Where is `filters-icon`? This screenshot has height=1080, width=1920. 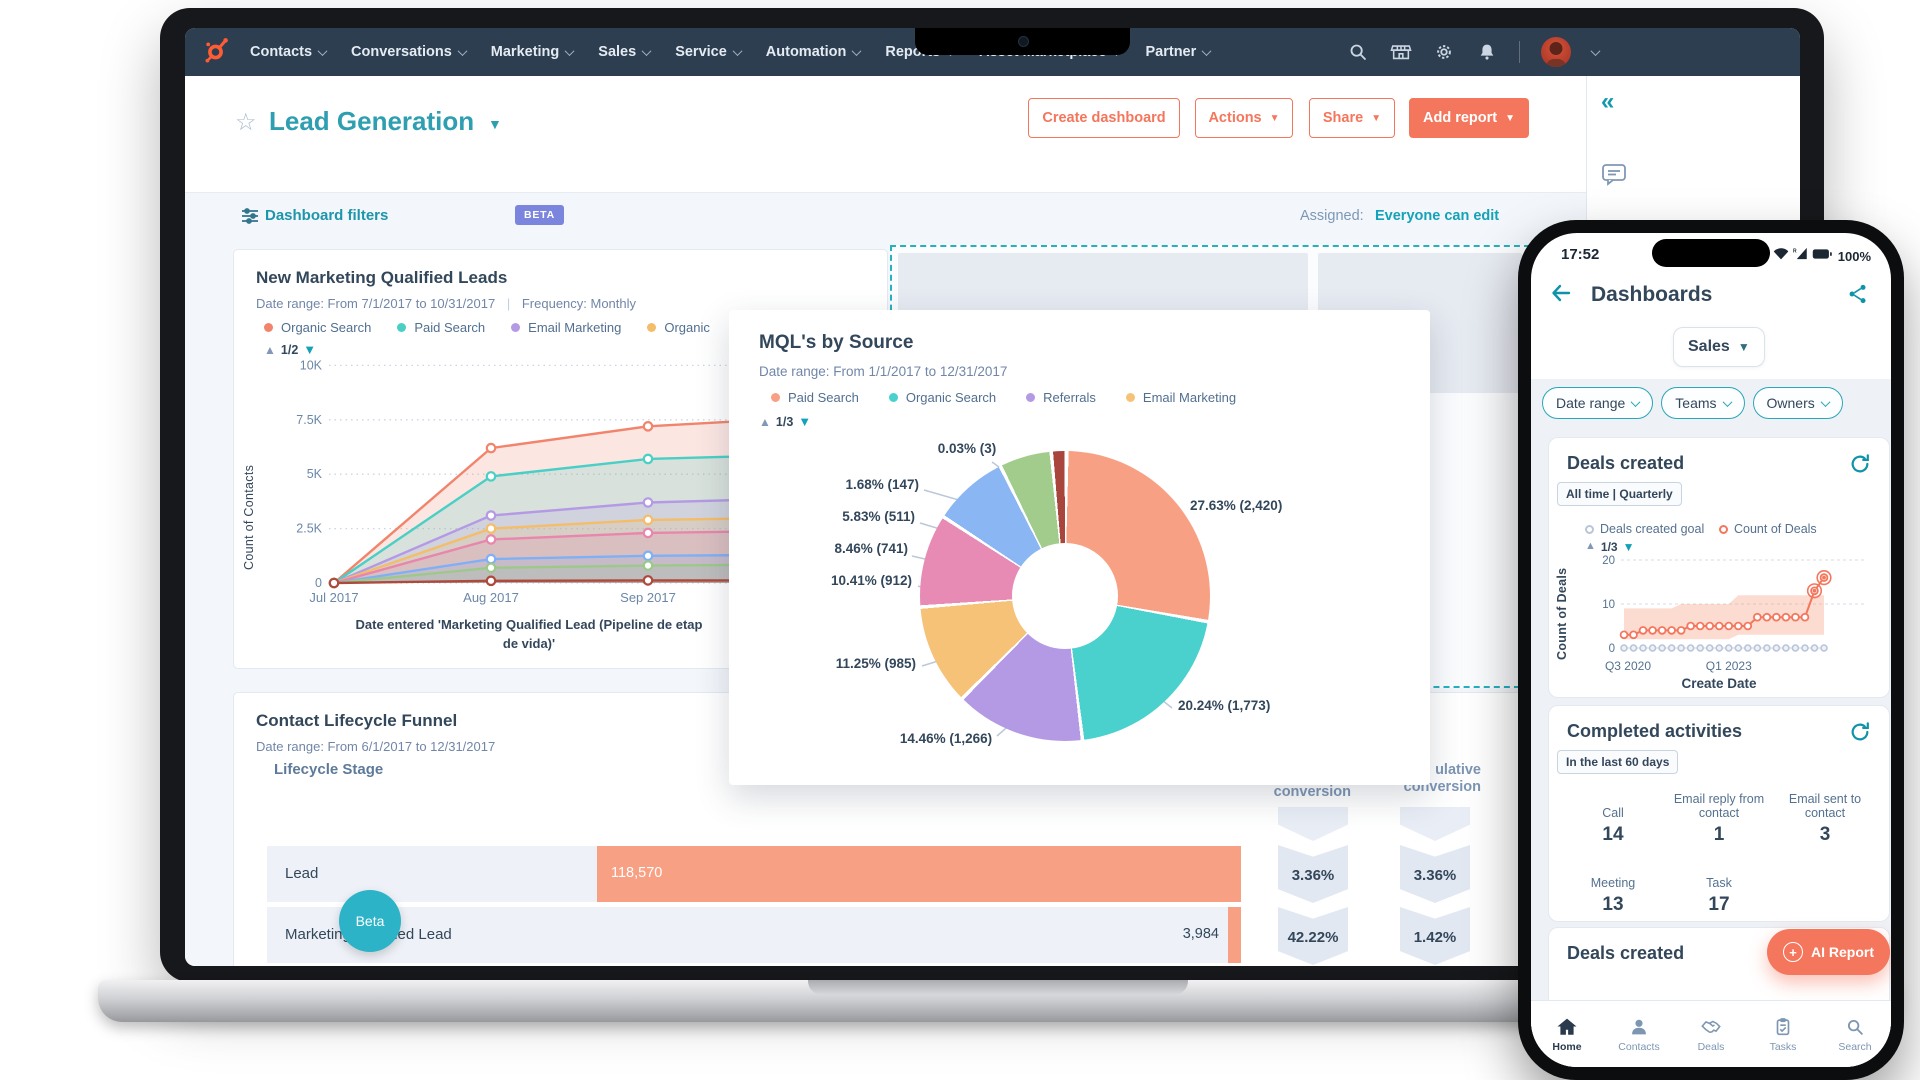 filters-icon is located at coordinates (250, 218).